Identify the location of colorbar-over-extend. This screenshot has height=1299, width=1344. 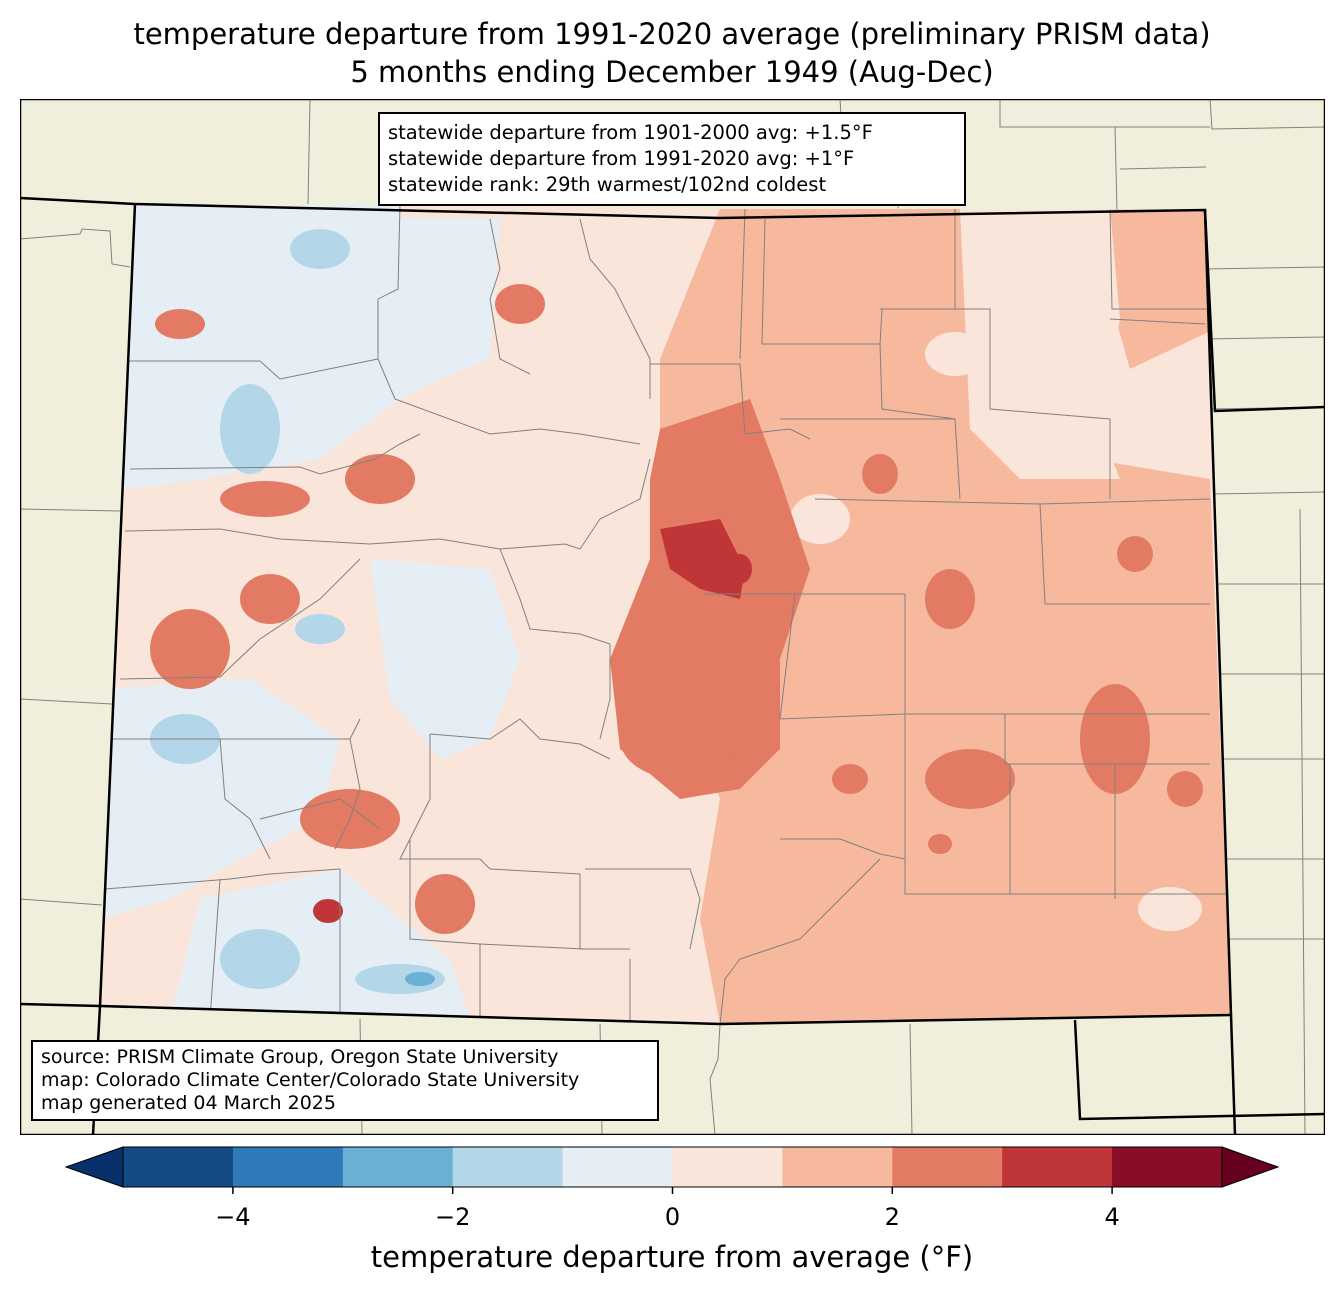
(1250, 1167).